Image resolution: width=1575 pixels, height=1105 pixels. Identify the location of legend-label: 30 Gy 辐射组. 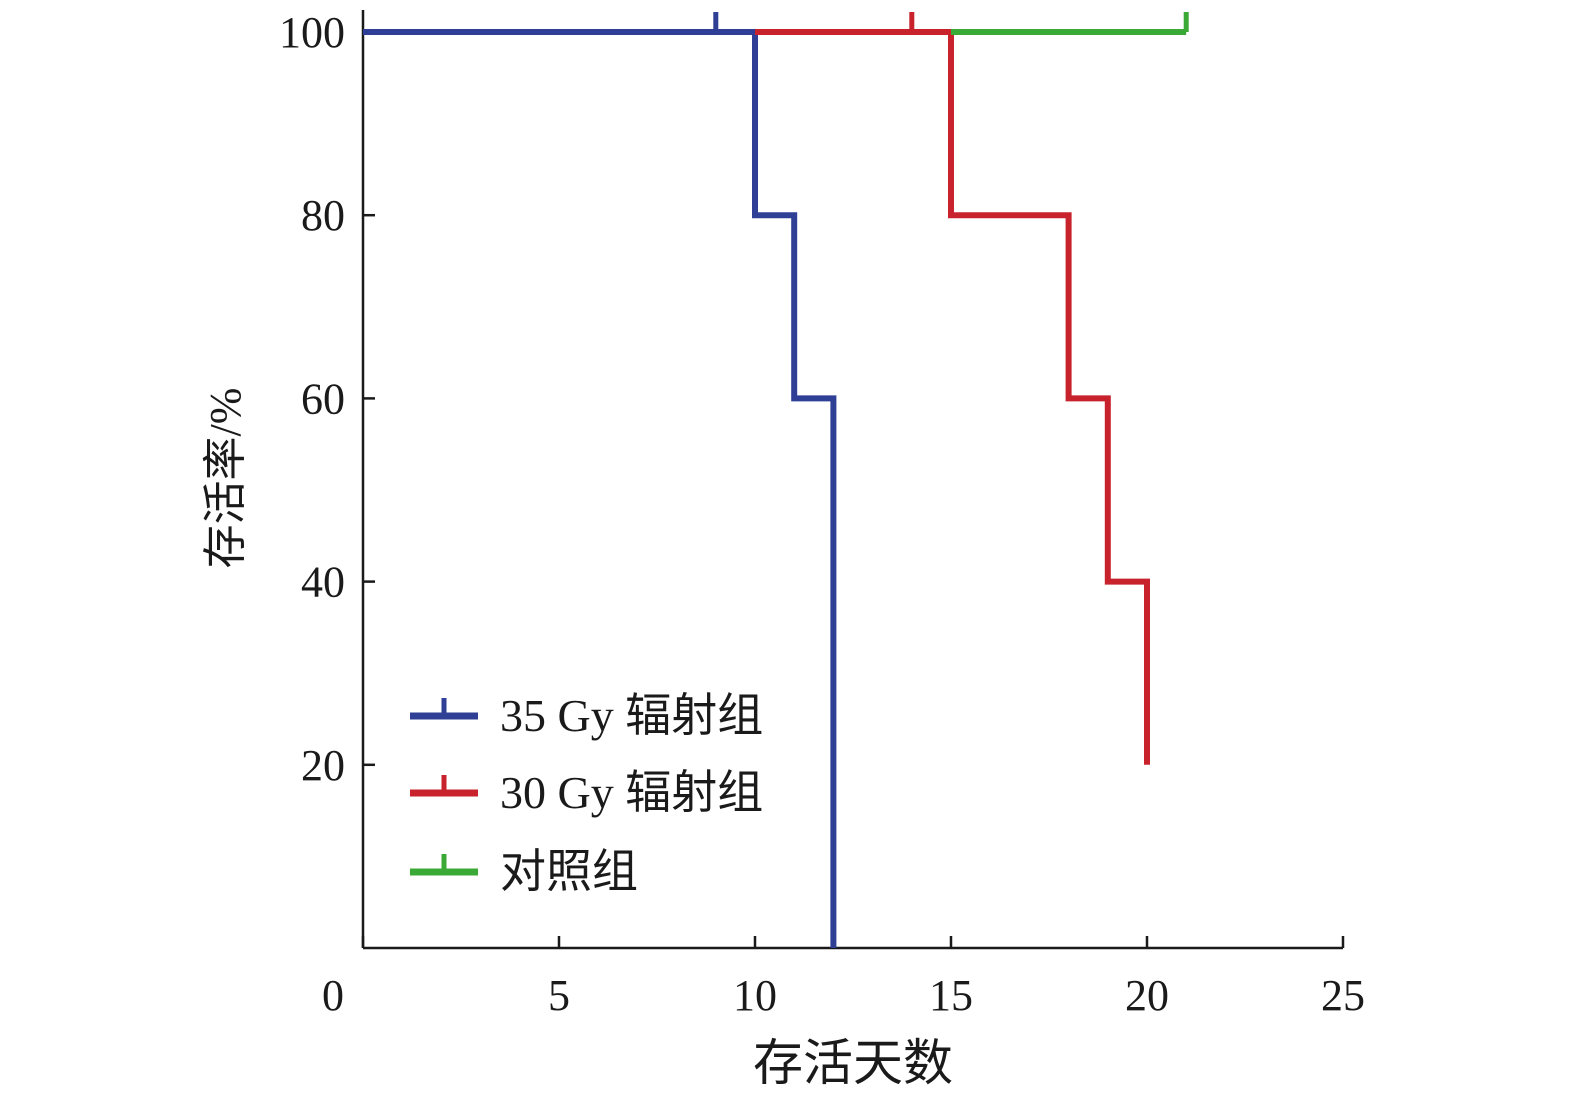
(631, 792).